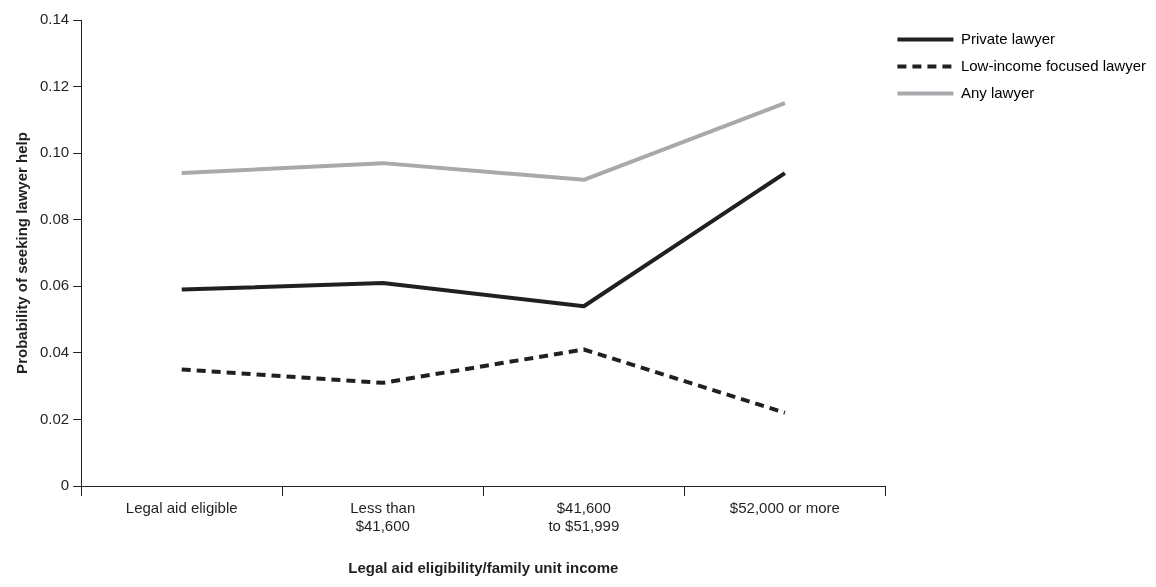  I want to click on legend-label: Low-income focused lawyer, so click(1053, 65).